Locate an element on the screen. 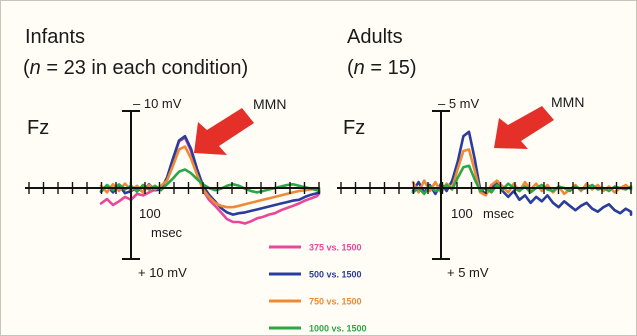 The height and width of the screenshot is (336, 637). panel-subtitle: (n = 23 in each condition) is located at coordinates (135, 68).